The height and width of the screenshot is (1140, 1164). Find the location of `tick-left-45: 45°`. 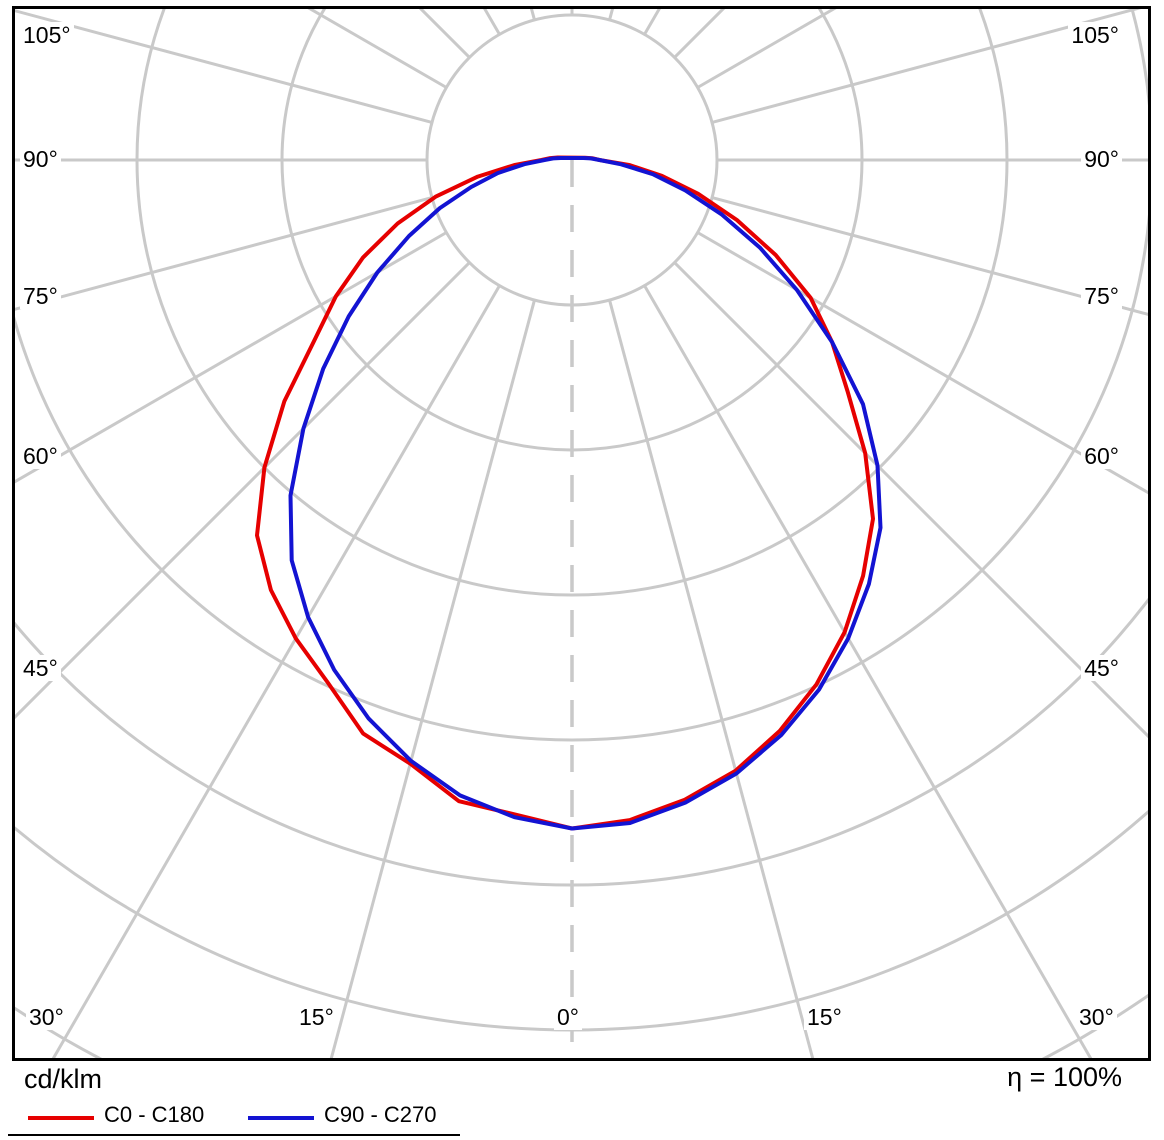

tick-left-45: 45° is located at coordinates (40, 668).